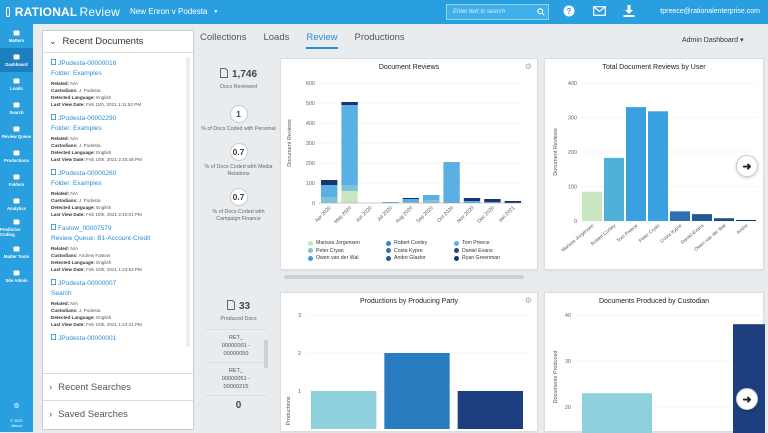  Describe the element at coordinates (16, 60) in the screenshot. I see `nav-item-dashboard: Dashboard` at that location.